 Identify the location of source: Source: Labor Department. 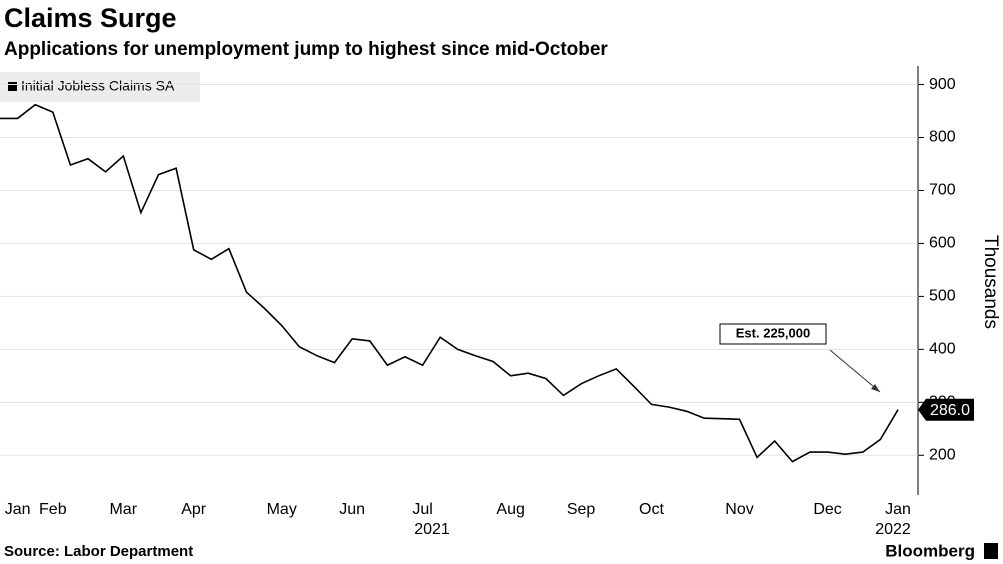
(98, 551).